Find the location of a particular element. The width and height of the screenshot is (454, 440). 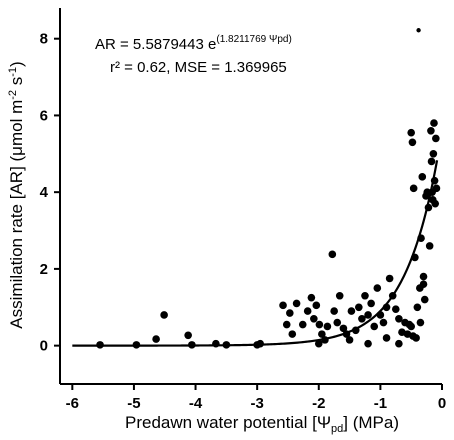

equation-exponent: (1.8211769 Ψpd) is located at coordinates (253, 39).